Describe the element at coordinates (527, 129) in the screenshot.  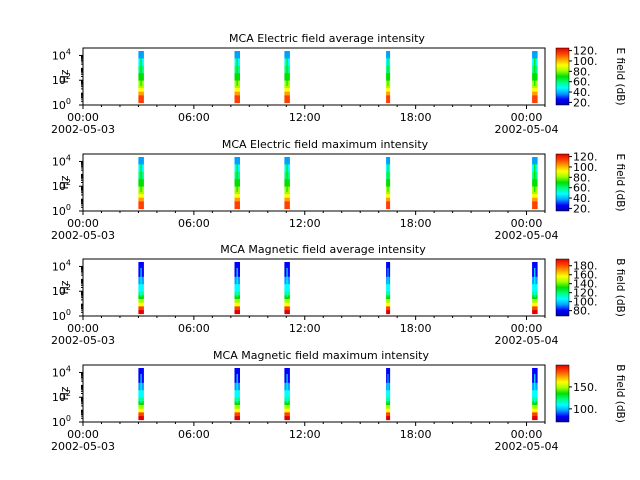
I see `x-tick-date: 2002-05-04` at that location.